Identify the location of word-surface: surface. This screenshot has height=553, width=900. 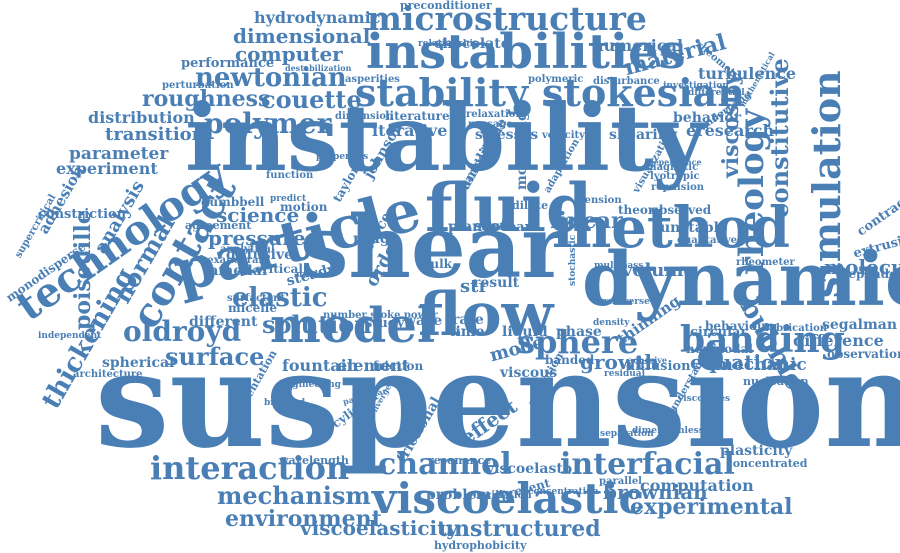
(215, 356).